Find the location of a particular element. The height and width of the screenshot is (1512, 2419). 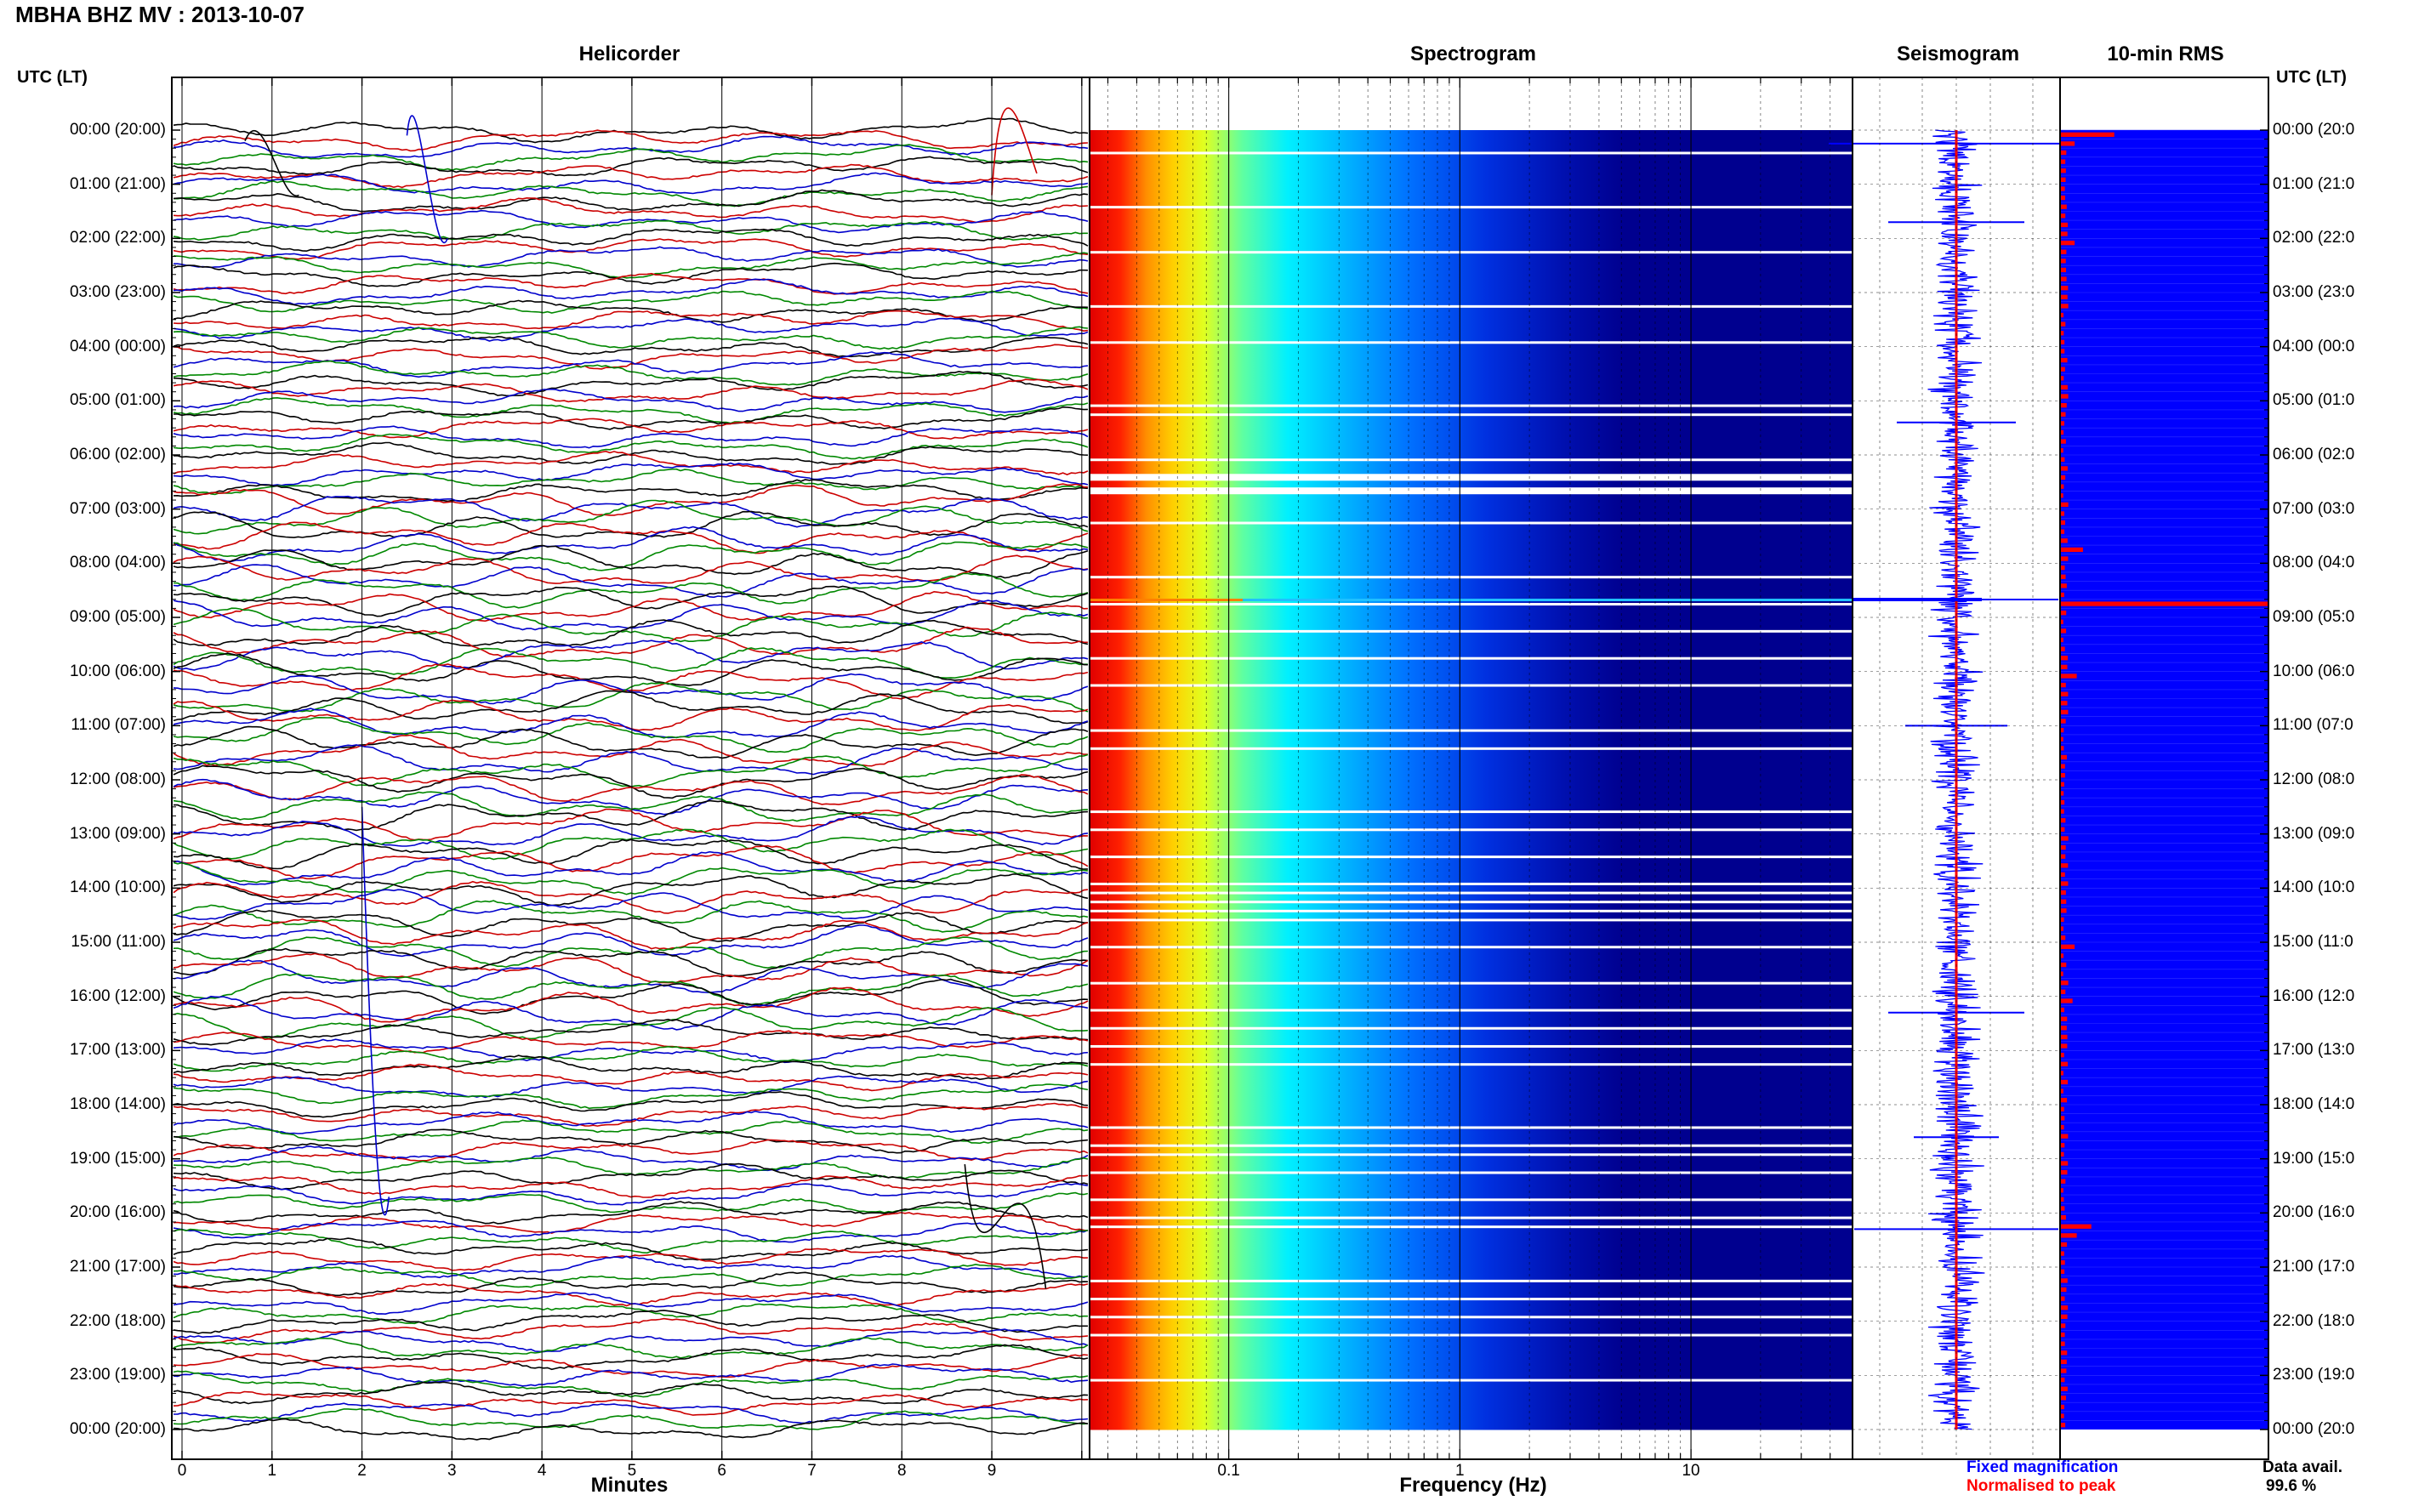

helicorder-large-trace is located at coordinates (1014, 151).